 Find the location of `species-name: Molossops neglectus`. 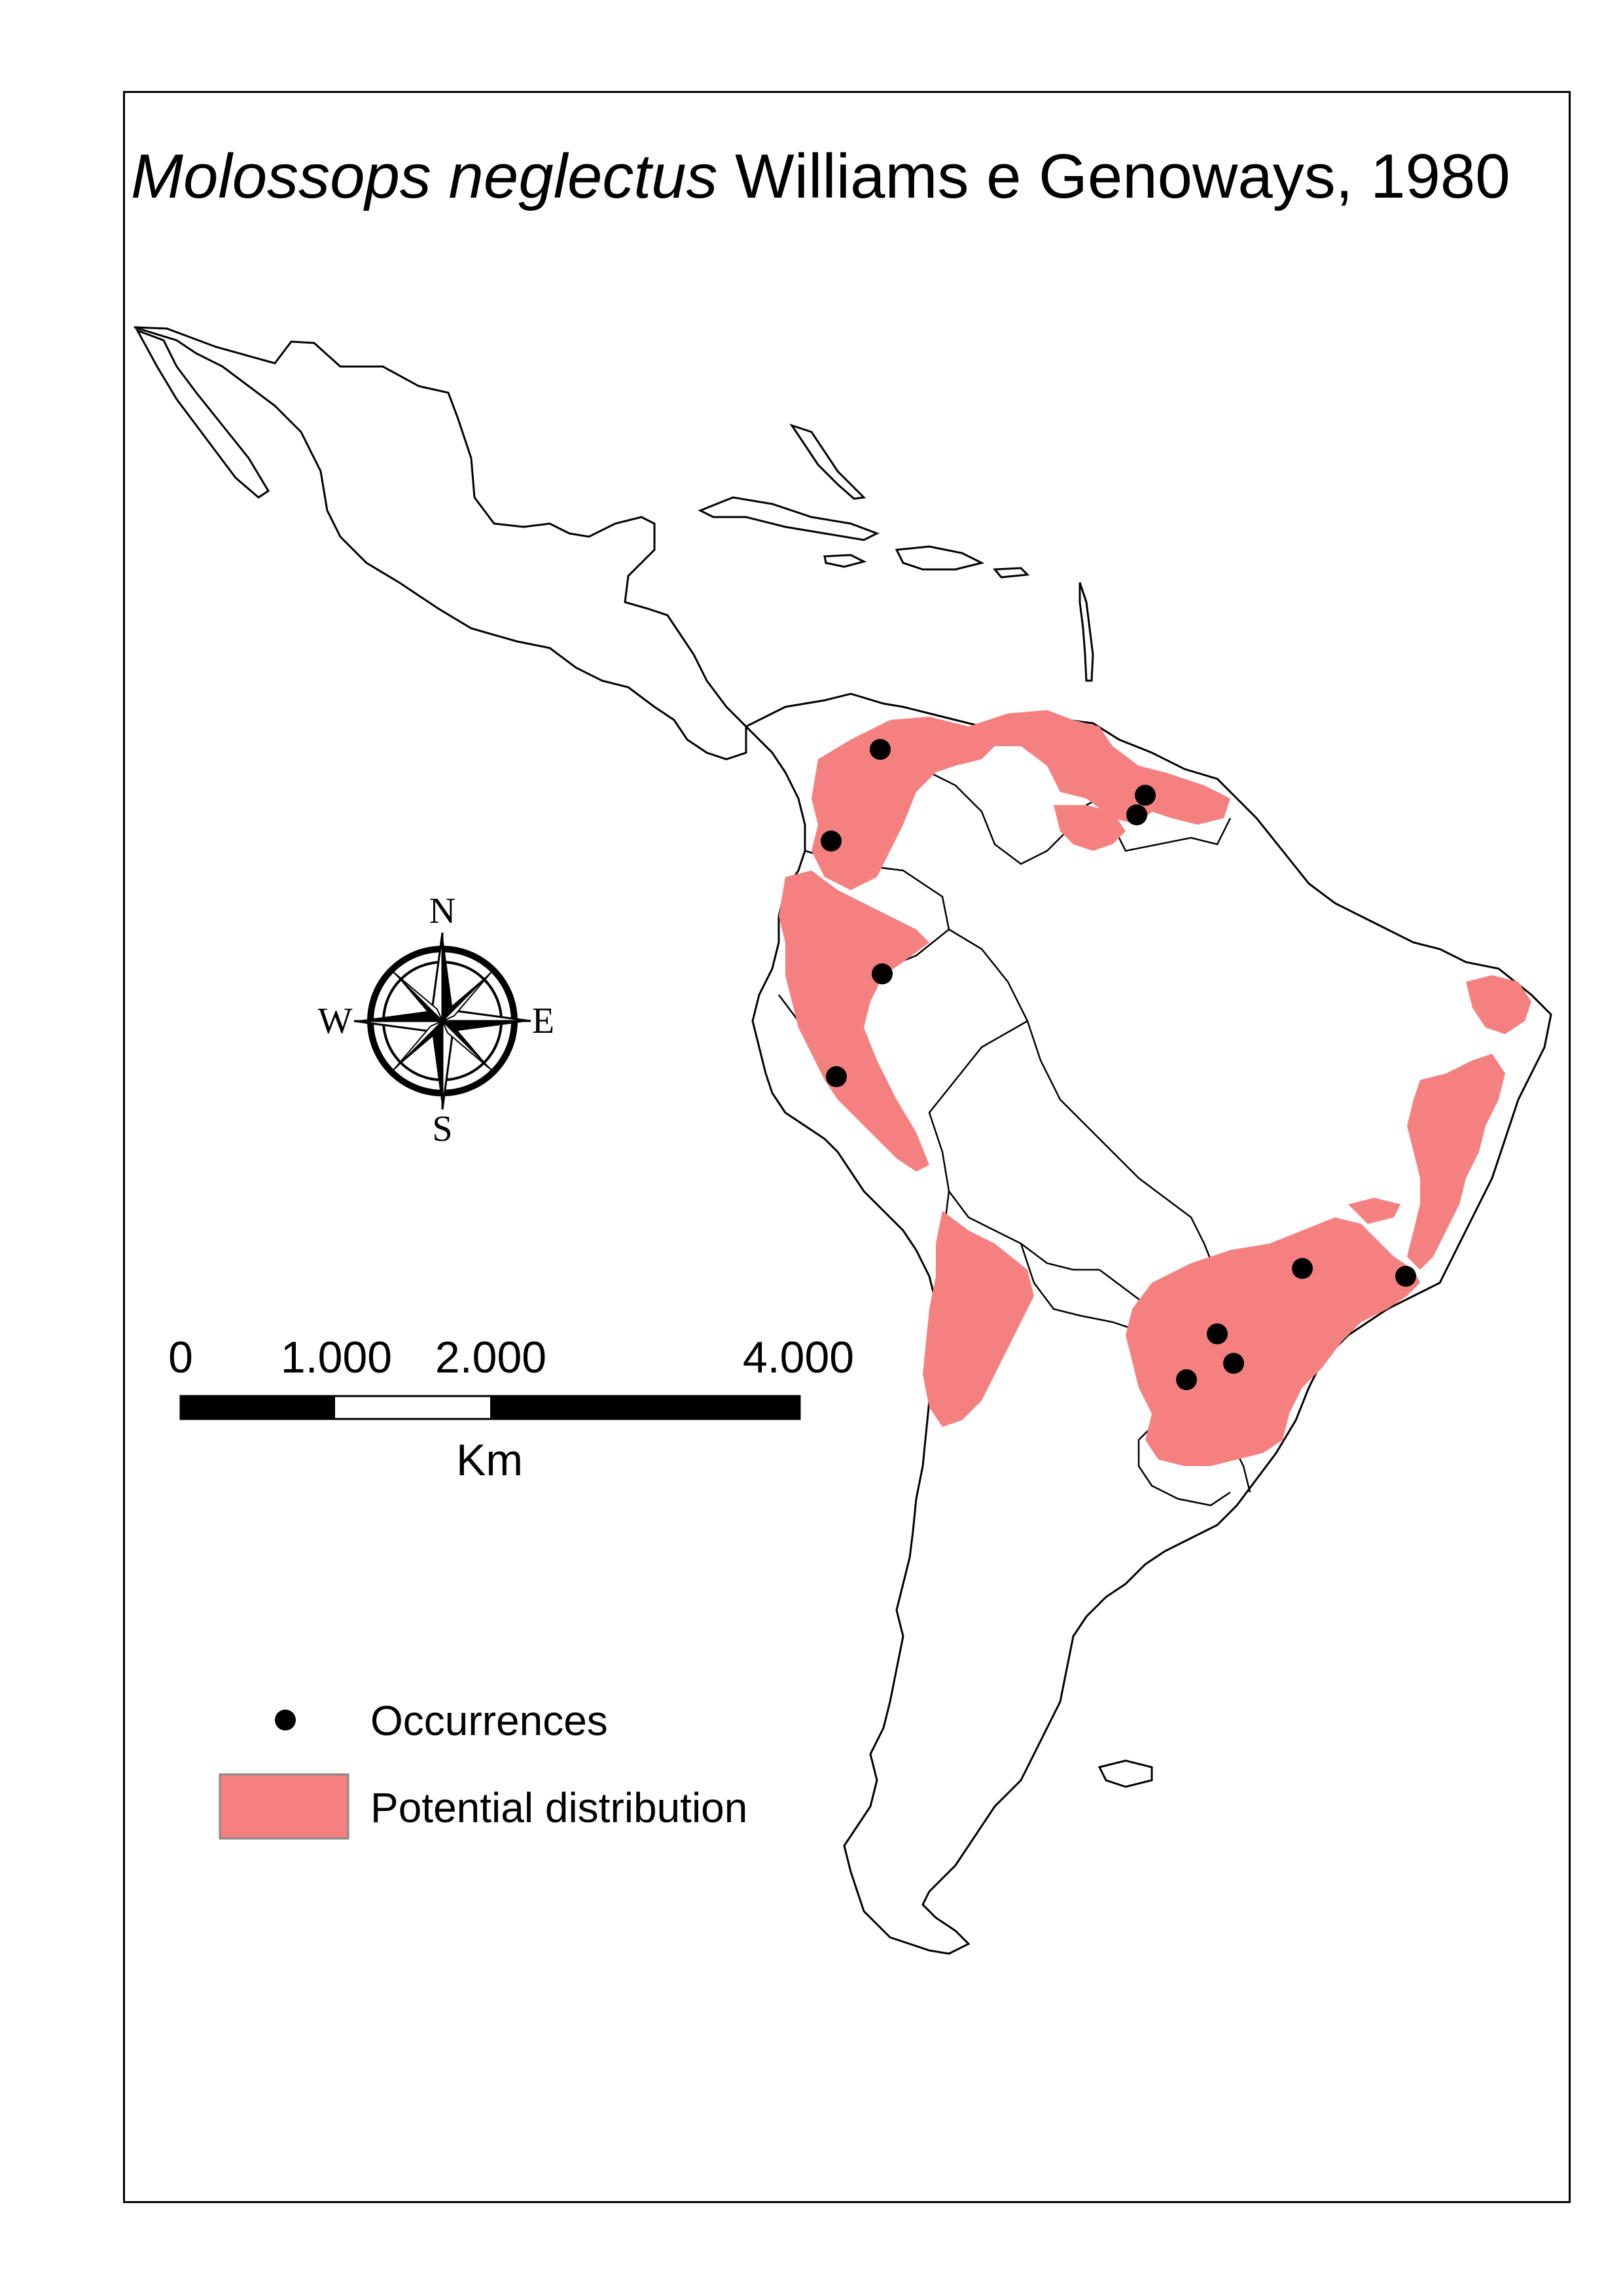

species-name: Molossops neglectus is located at coordinates (424, 176).